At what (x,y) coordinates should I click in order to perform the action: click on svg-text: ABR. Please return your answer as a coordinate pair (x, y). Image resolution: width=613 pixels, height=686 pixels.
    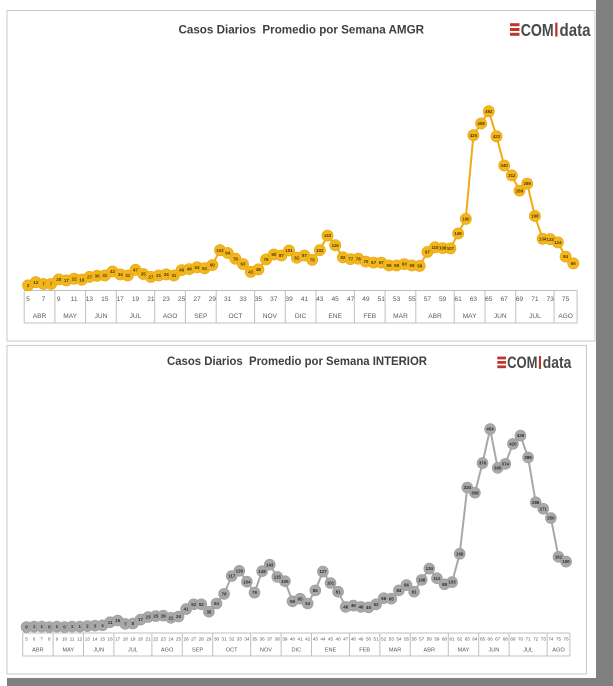
    Looking at the image, I should click on (435, 316).